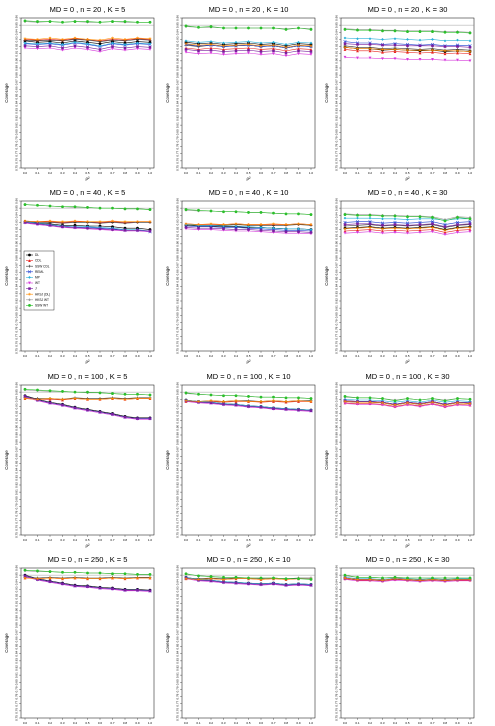 The width and height of the screenshot is (495, 726). Describe the element at coordinates (178, 711) in the screenshot. I see `y-tick-label: 0.76` at that location.